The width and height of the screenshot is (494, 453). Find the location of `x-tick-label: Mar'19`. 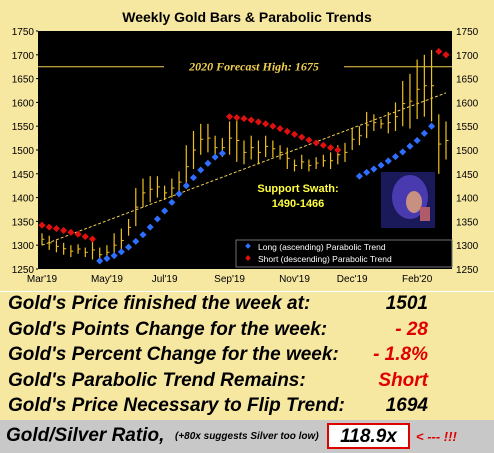

x-tick-label: Mar'19 is located at coordinates (42, 279).